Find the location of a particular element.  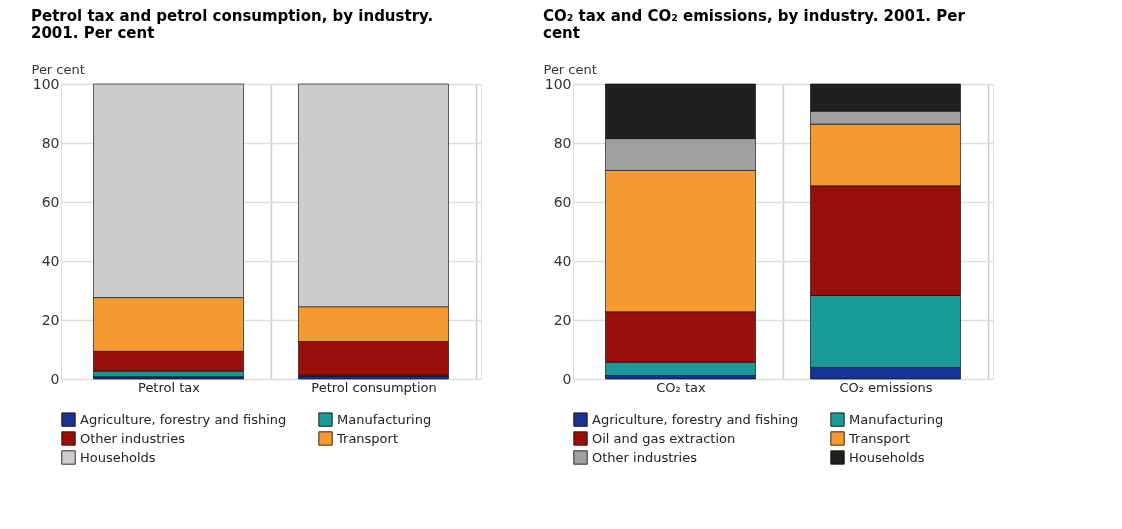

x-tick-label: Petrol tax is located at coordinates (169, 387).